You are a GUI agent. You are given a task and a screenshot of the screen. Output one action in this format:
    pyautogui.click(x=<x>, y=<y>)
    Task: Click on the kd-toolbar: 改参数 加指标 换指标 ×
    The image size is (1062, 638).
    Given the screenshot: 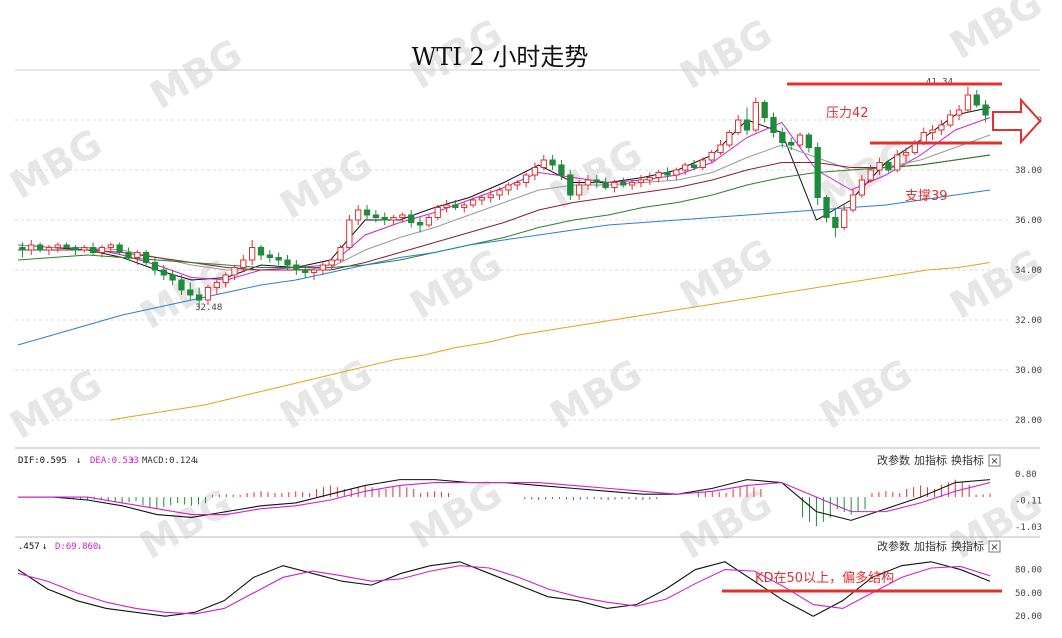 What is the action you would take?
    pyautogui.click(x=939, y=546)
    